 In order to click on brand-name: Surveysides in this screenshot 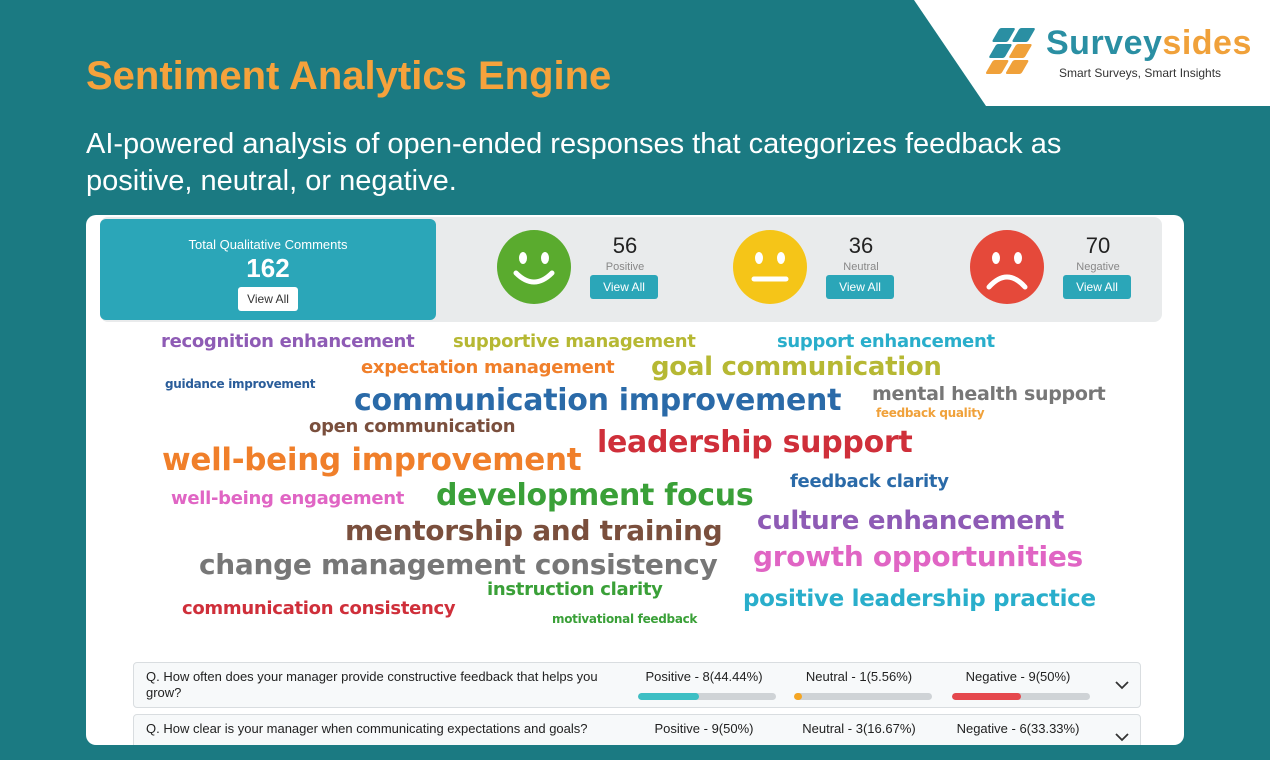, I will do `click(1149, 43)`.